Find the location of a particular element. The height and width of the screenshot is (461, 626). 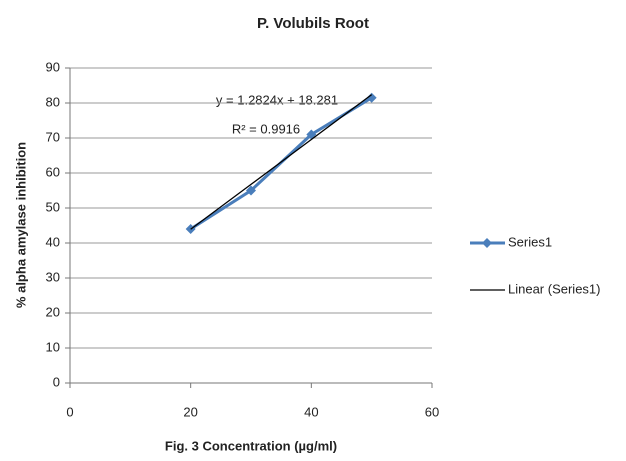

x-tick-label: 60 is located at coordinates (432, 411).